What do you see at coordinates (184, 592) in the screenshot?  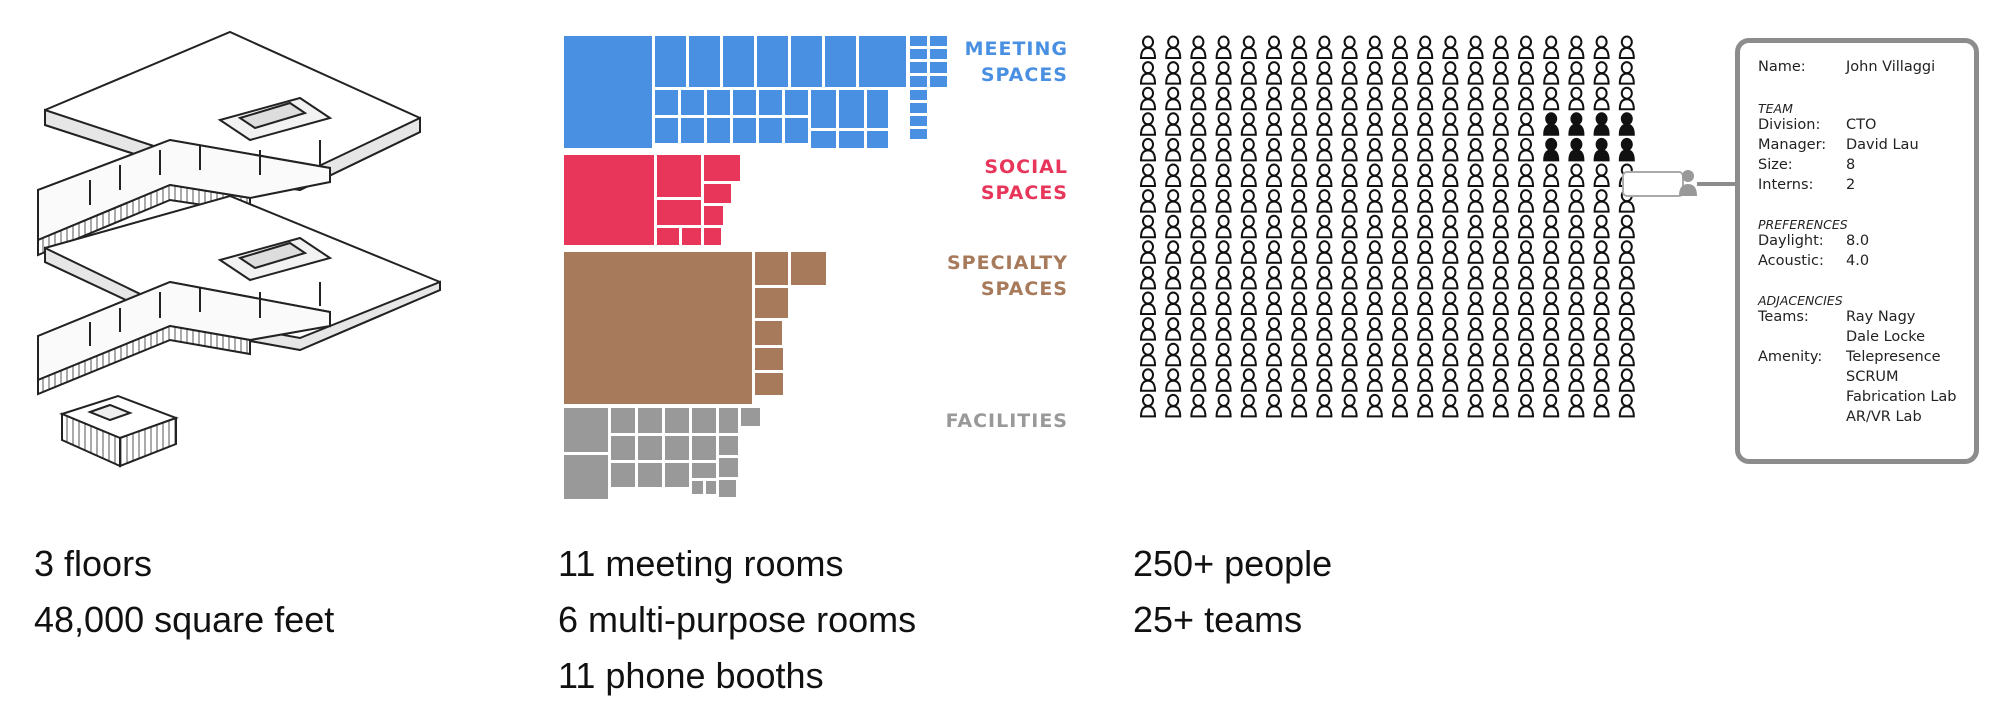 I see `building-stats: 3 floors 48,000 square feet` at bounding box center [184, 592].